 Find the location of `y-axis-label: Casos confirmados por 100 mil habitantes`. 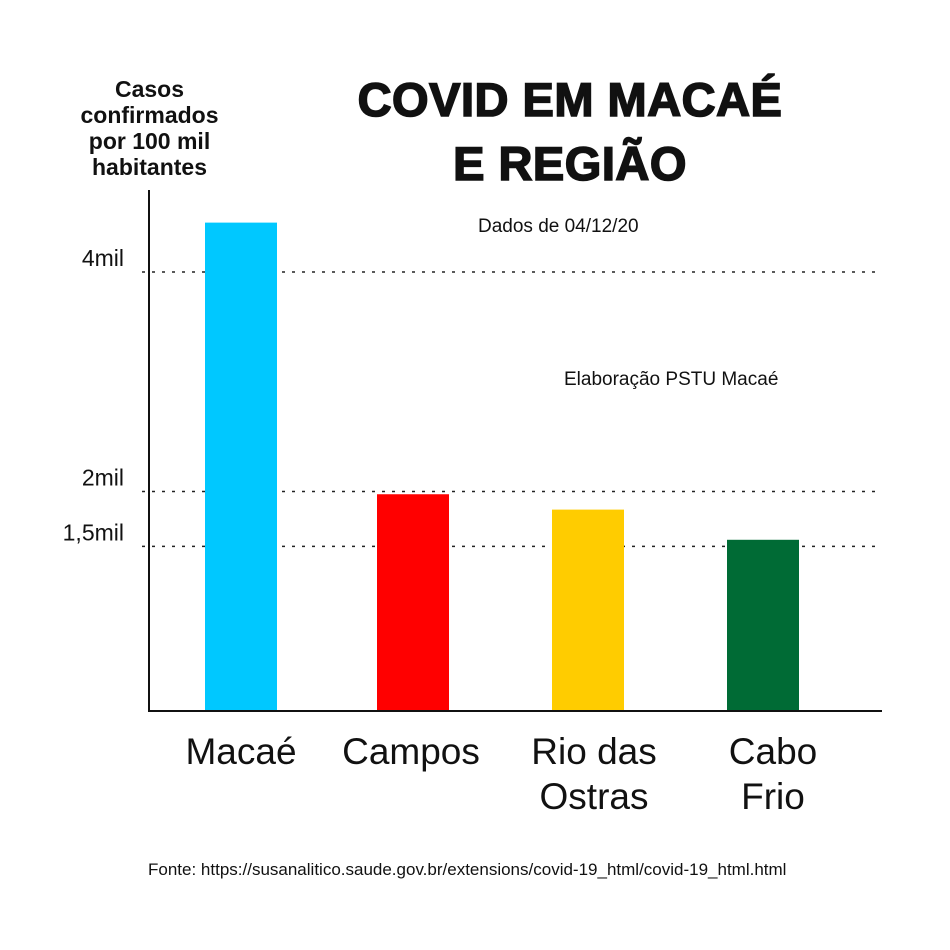

y-axis-label: Casos confirmados por 100 mil habitantes is located at coordinates (149, 128).